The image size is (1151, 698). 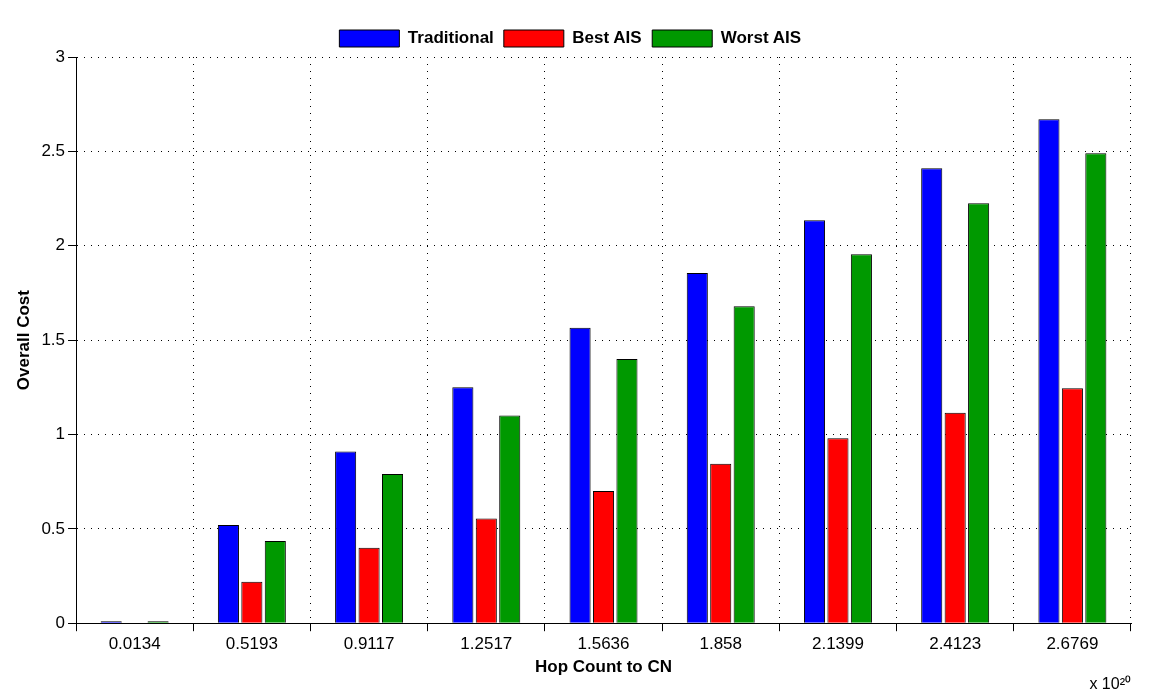 I want to click on x-tick-label: 0.0134, so click(x=134, y=644).